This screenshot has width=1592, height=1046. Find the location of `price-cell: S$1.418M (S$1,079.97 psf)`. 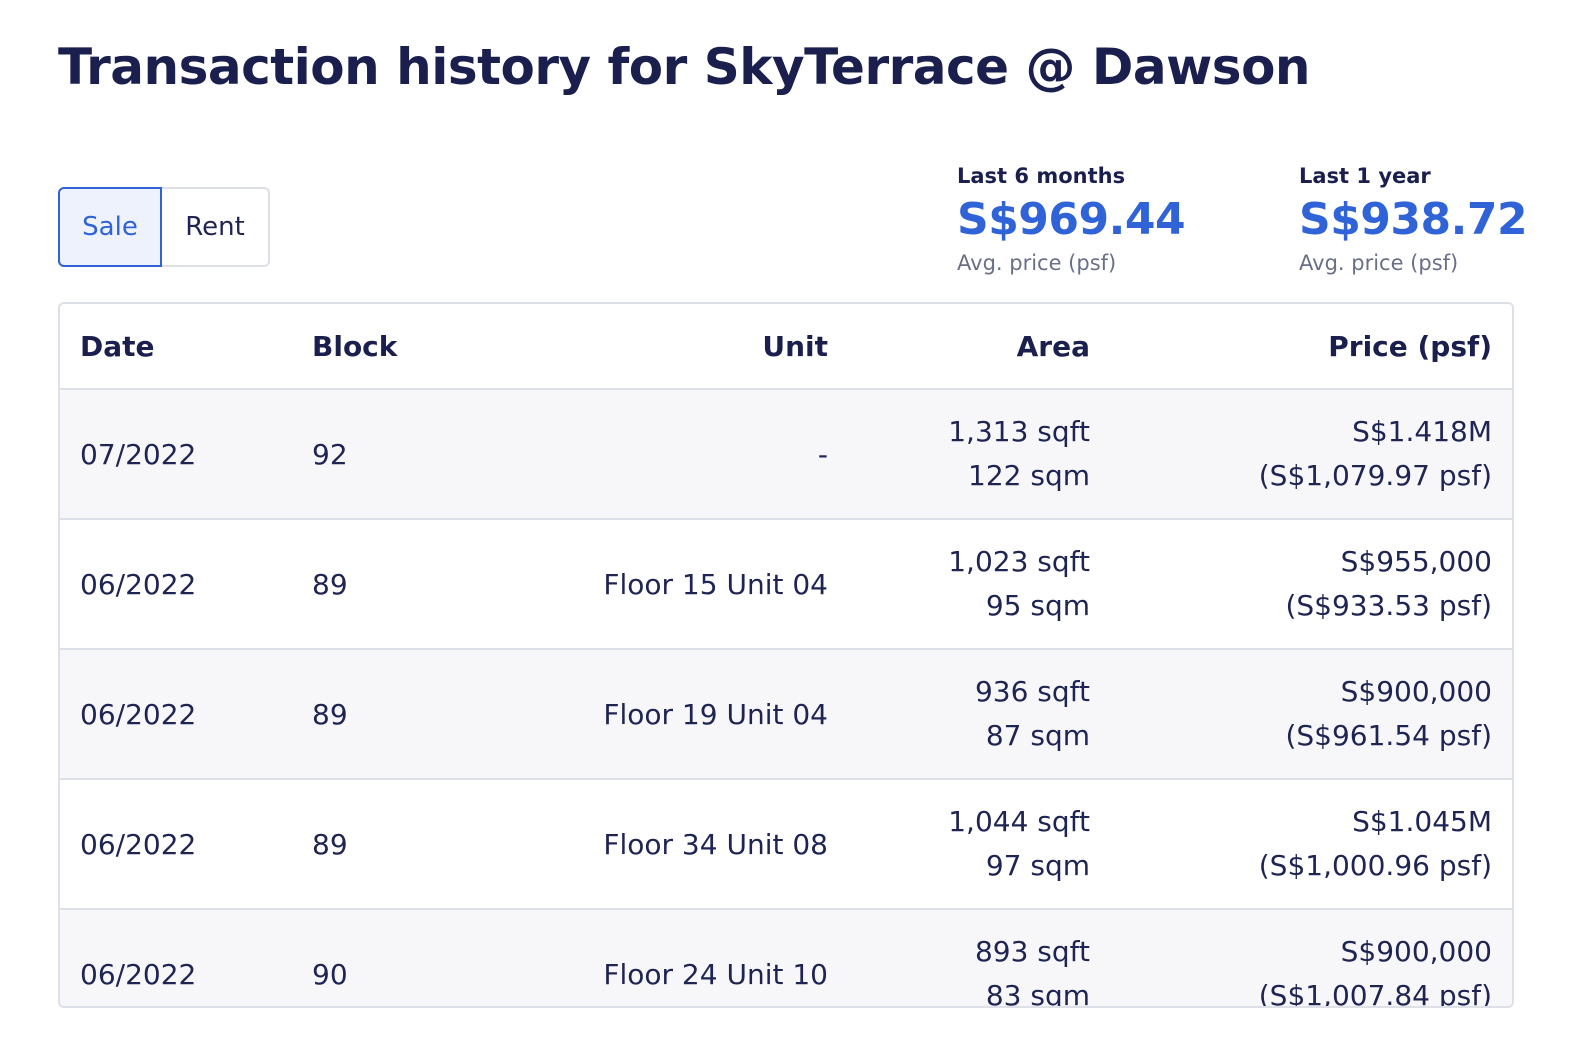

price-cell: S$1.418M (S$1,079.97 psf) is located at coordinates (1311, 454).